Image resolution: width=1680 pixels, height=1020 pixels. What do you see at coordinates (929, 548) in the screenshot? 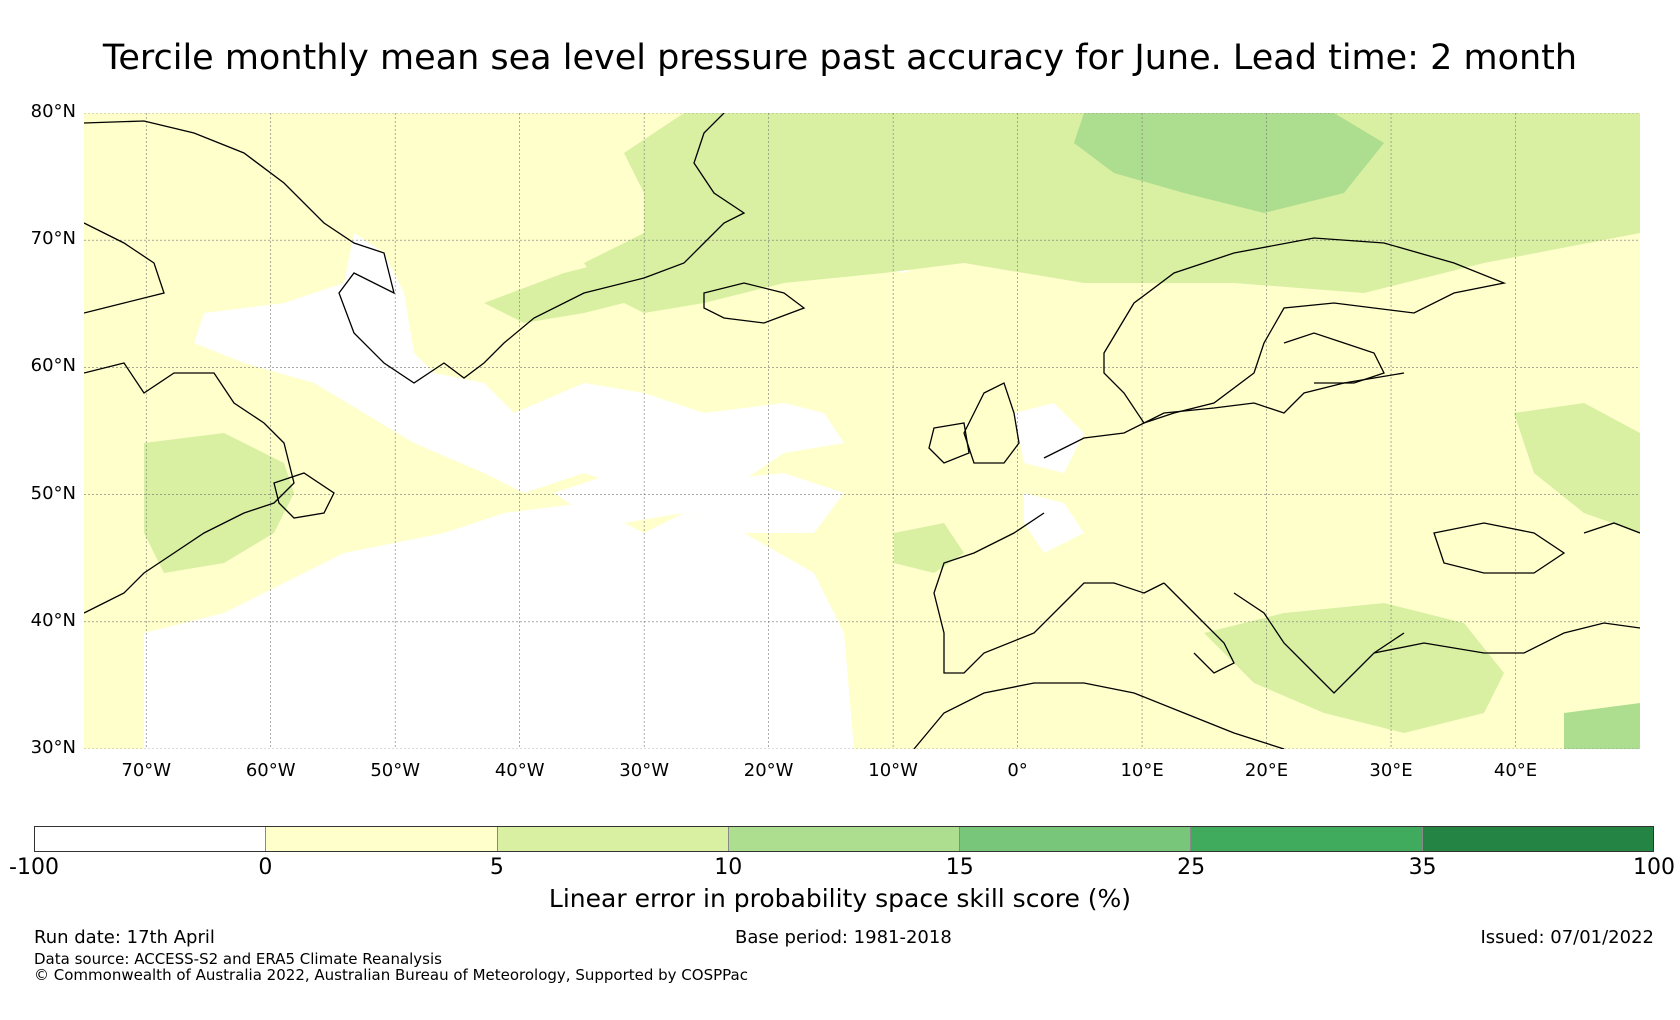
I see `iberia-skill-region` at bounding box center [929, 548].